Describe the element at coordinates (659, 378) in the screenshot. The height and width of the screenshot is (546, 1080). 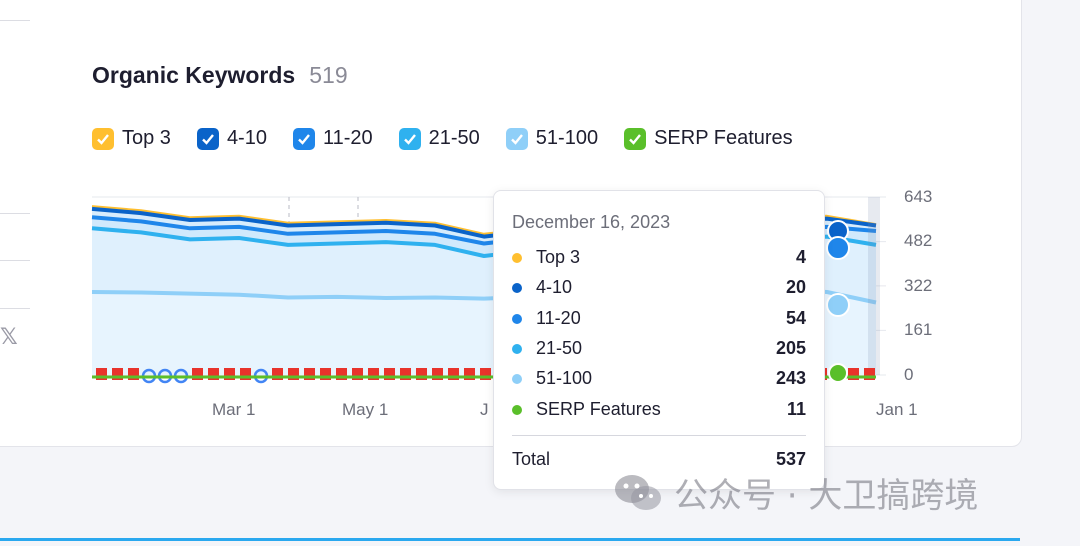
I see `tooltip-row-51-100: 51-100 243` at that location.